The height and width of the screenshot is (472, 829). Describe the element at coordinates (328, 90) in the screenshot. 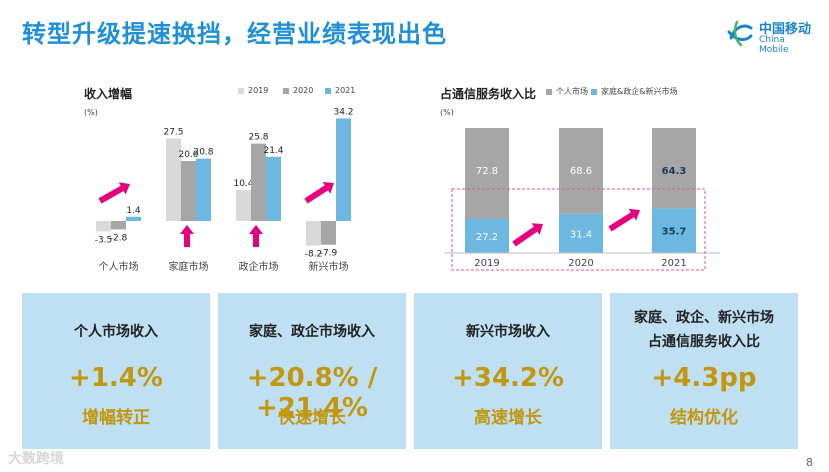

I see `legend-swatch-2021` at that location.